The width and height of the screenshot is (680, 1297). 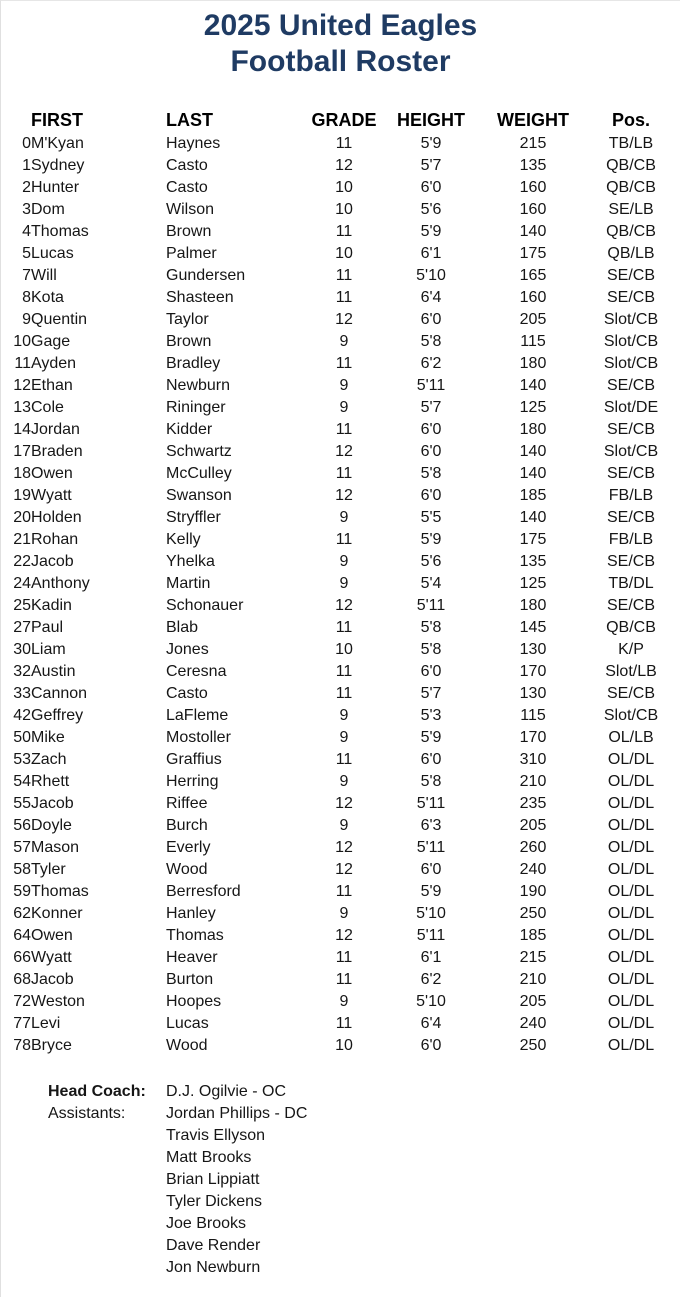 What do you see at coordinates (192, 957) in the screenshot?
I see `cell-last-name: Heaver` at bounding box center [192, 957].